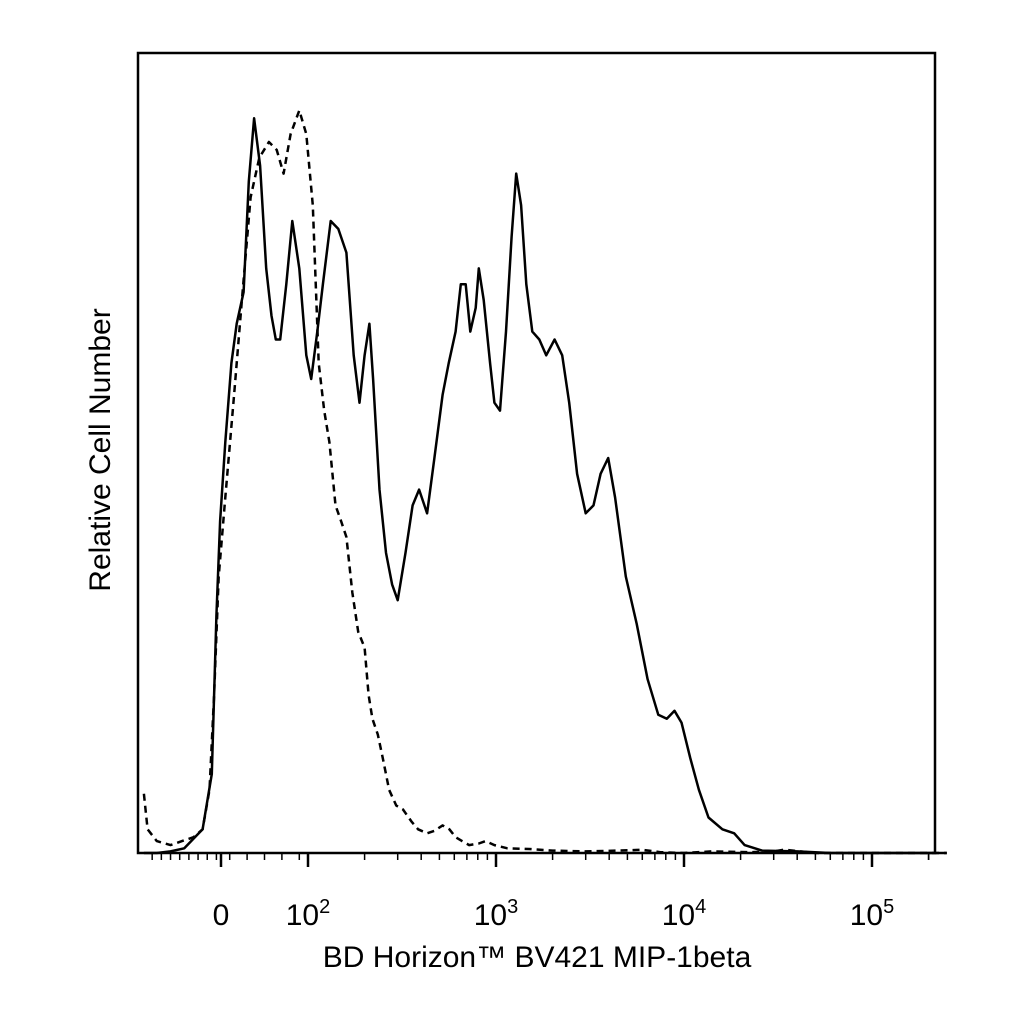  Describe the element at coordinates (496, 914) in the screenshot. I see `x-tick-label: 10³` at that location.